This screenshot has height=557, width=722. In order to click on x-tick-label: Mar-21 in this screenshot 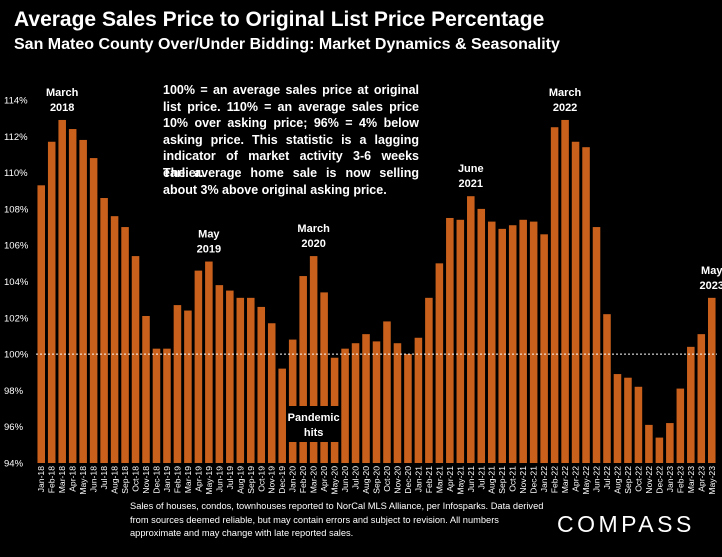, I will do `click(439, 479)`.